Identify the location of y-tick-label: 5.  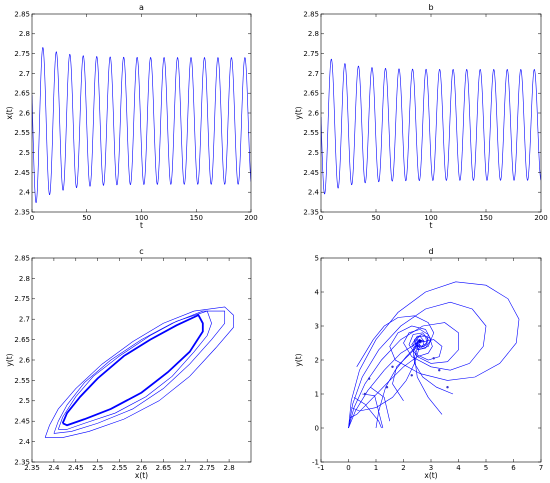
(317, 258).